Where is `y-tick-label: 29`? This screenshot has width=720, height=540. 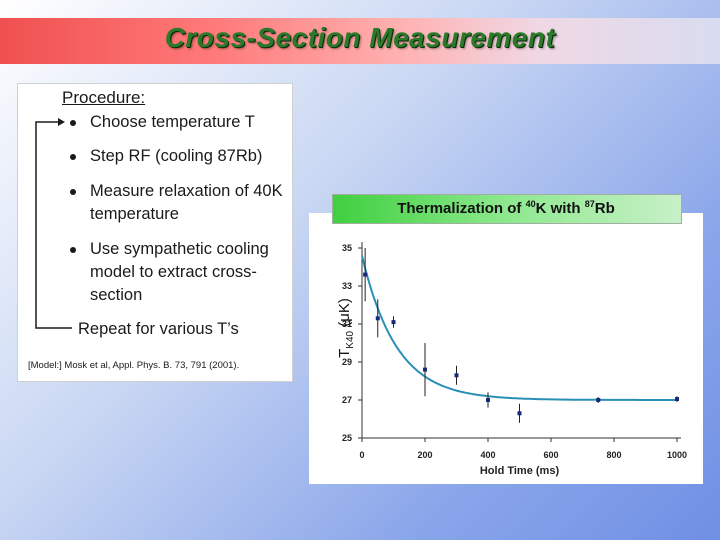 y-tick-label: 29 is located at coordinates (347, 362).